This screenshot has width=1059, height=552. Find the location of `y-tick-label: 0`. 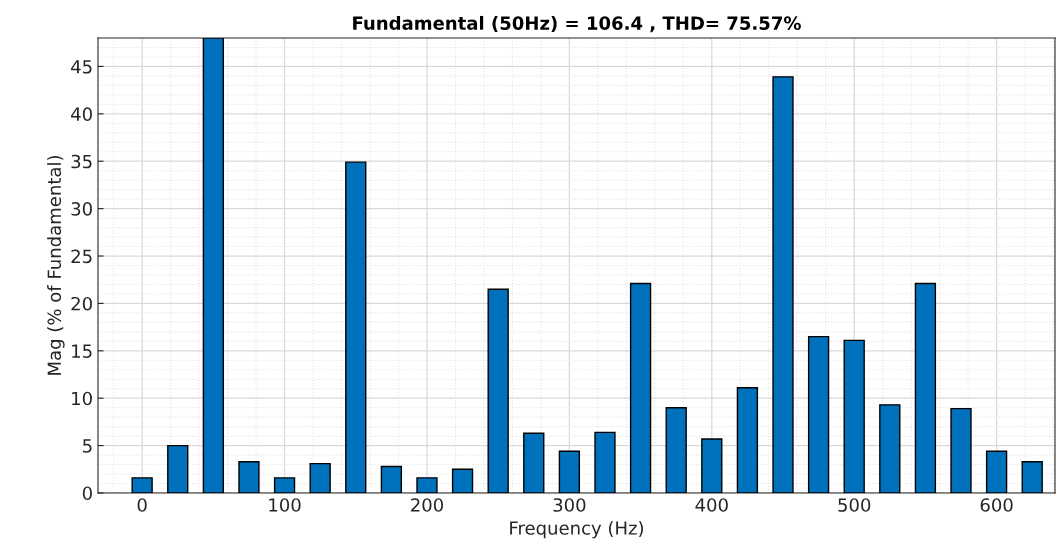

y-tick-label: 0 is located at coordinates (87, 493).